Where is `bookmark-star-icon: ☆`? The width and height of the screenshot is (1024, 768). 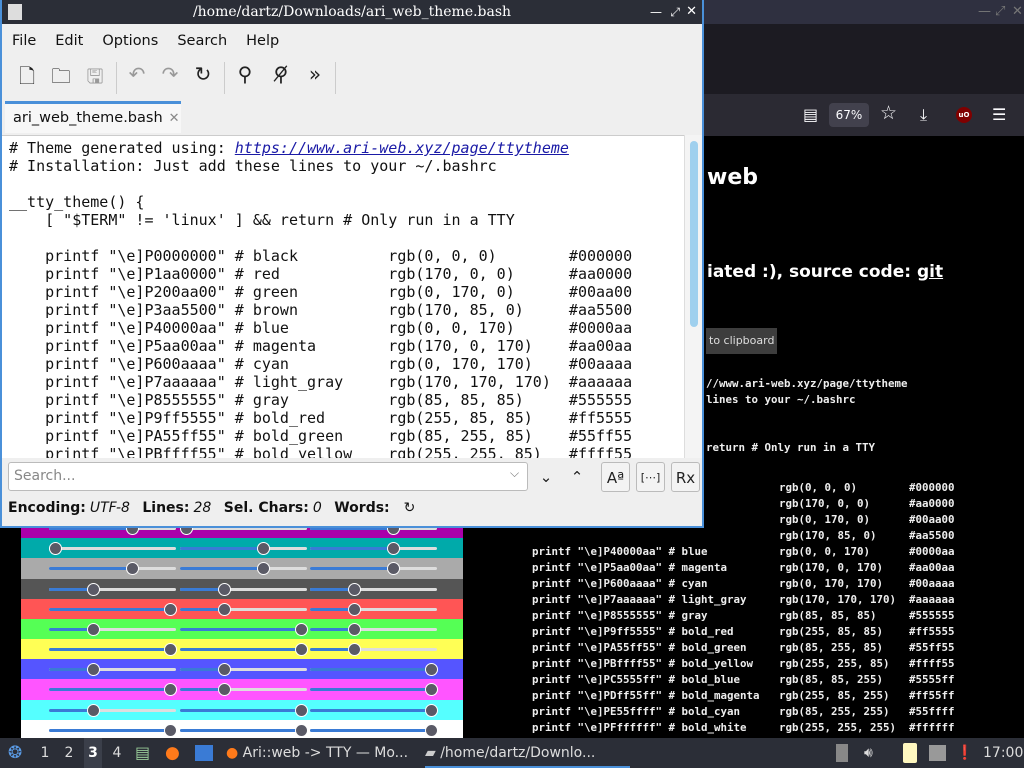
bookmark-star-icon: ☆ is located at coordinates (889, 113).